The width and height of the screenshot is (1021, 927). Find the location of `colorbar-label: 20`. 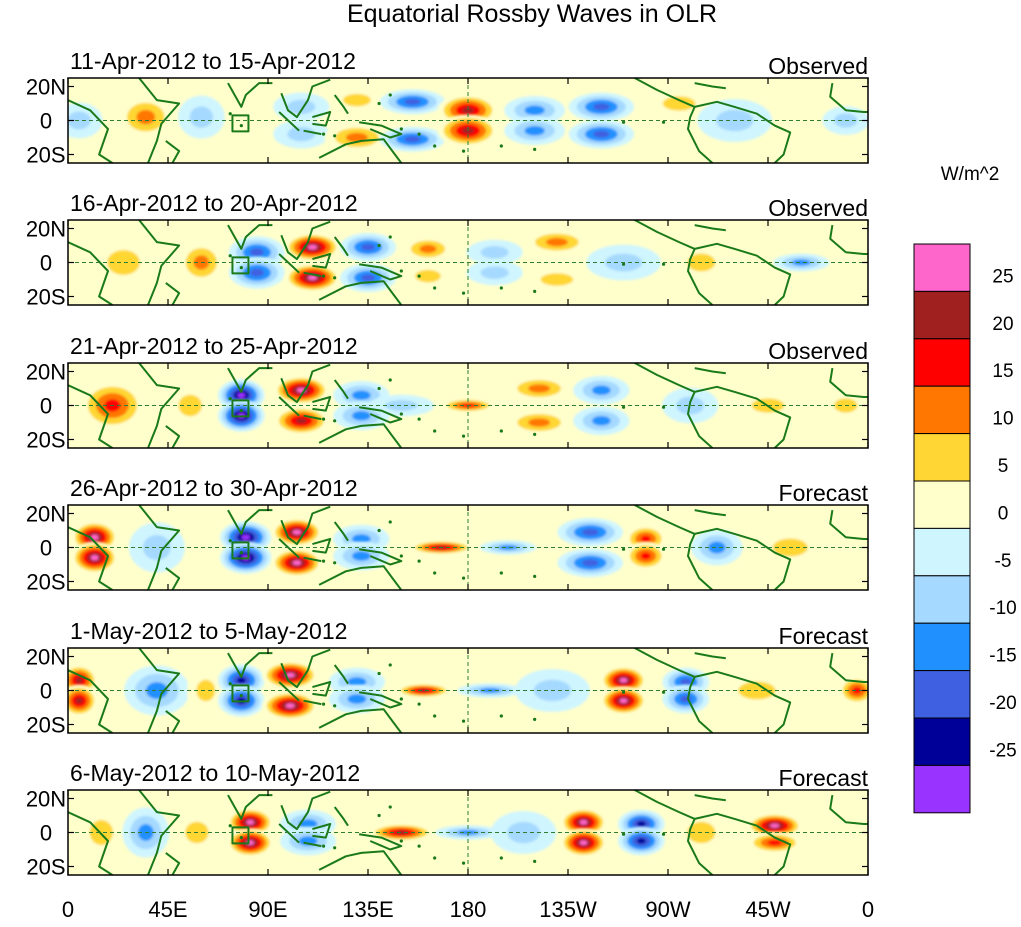

colorbar-label: 20 is located at coordinates (1002, 324).